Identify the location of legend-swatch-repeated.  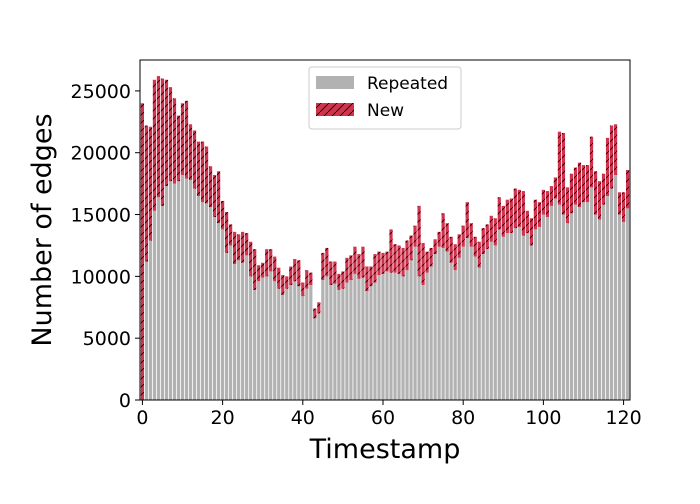
(335, 82).